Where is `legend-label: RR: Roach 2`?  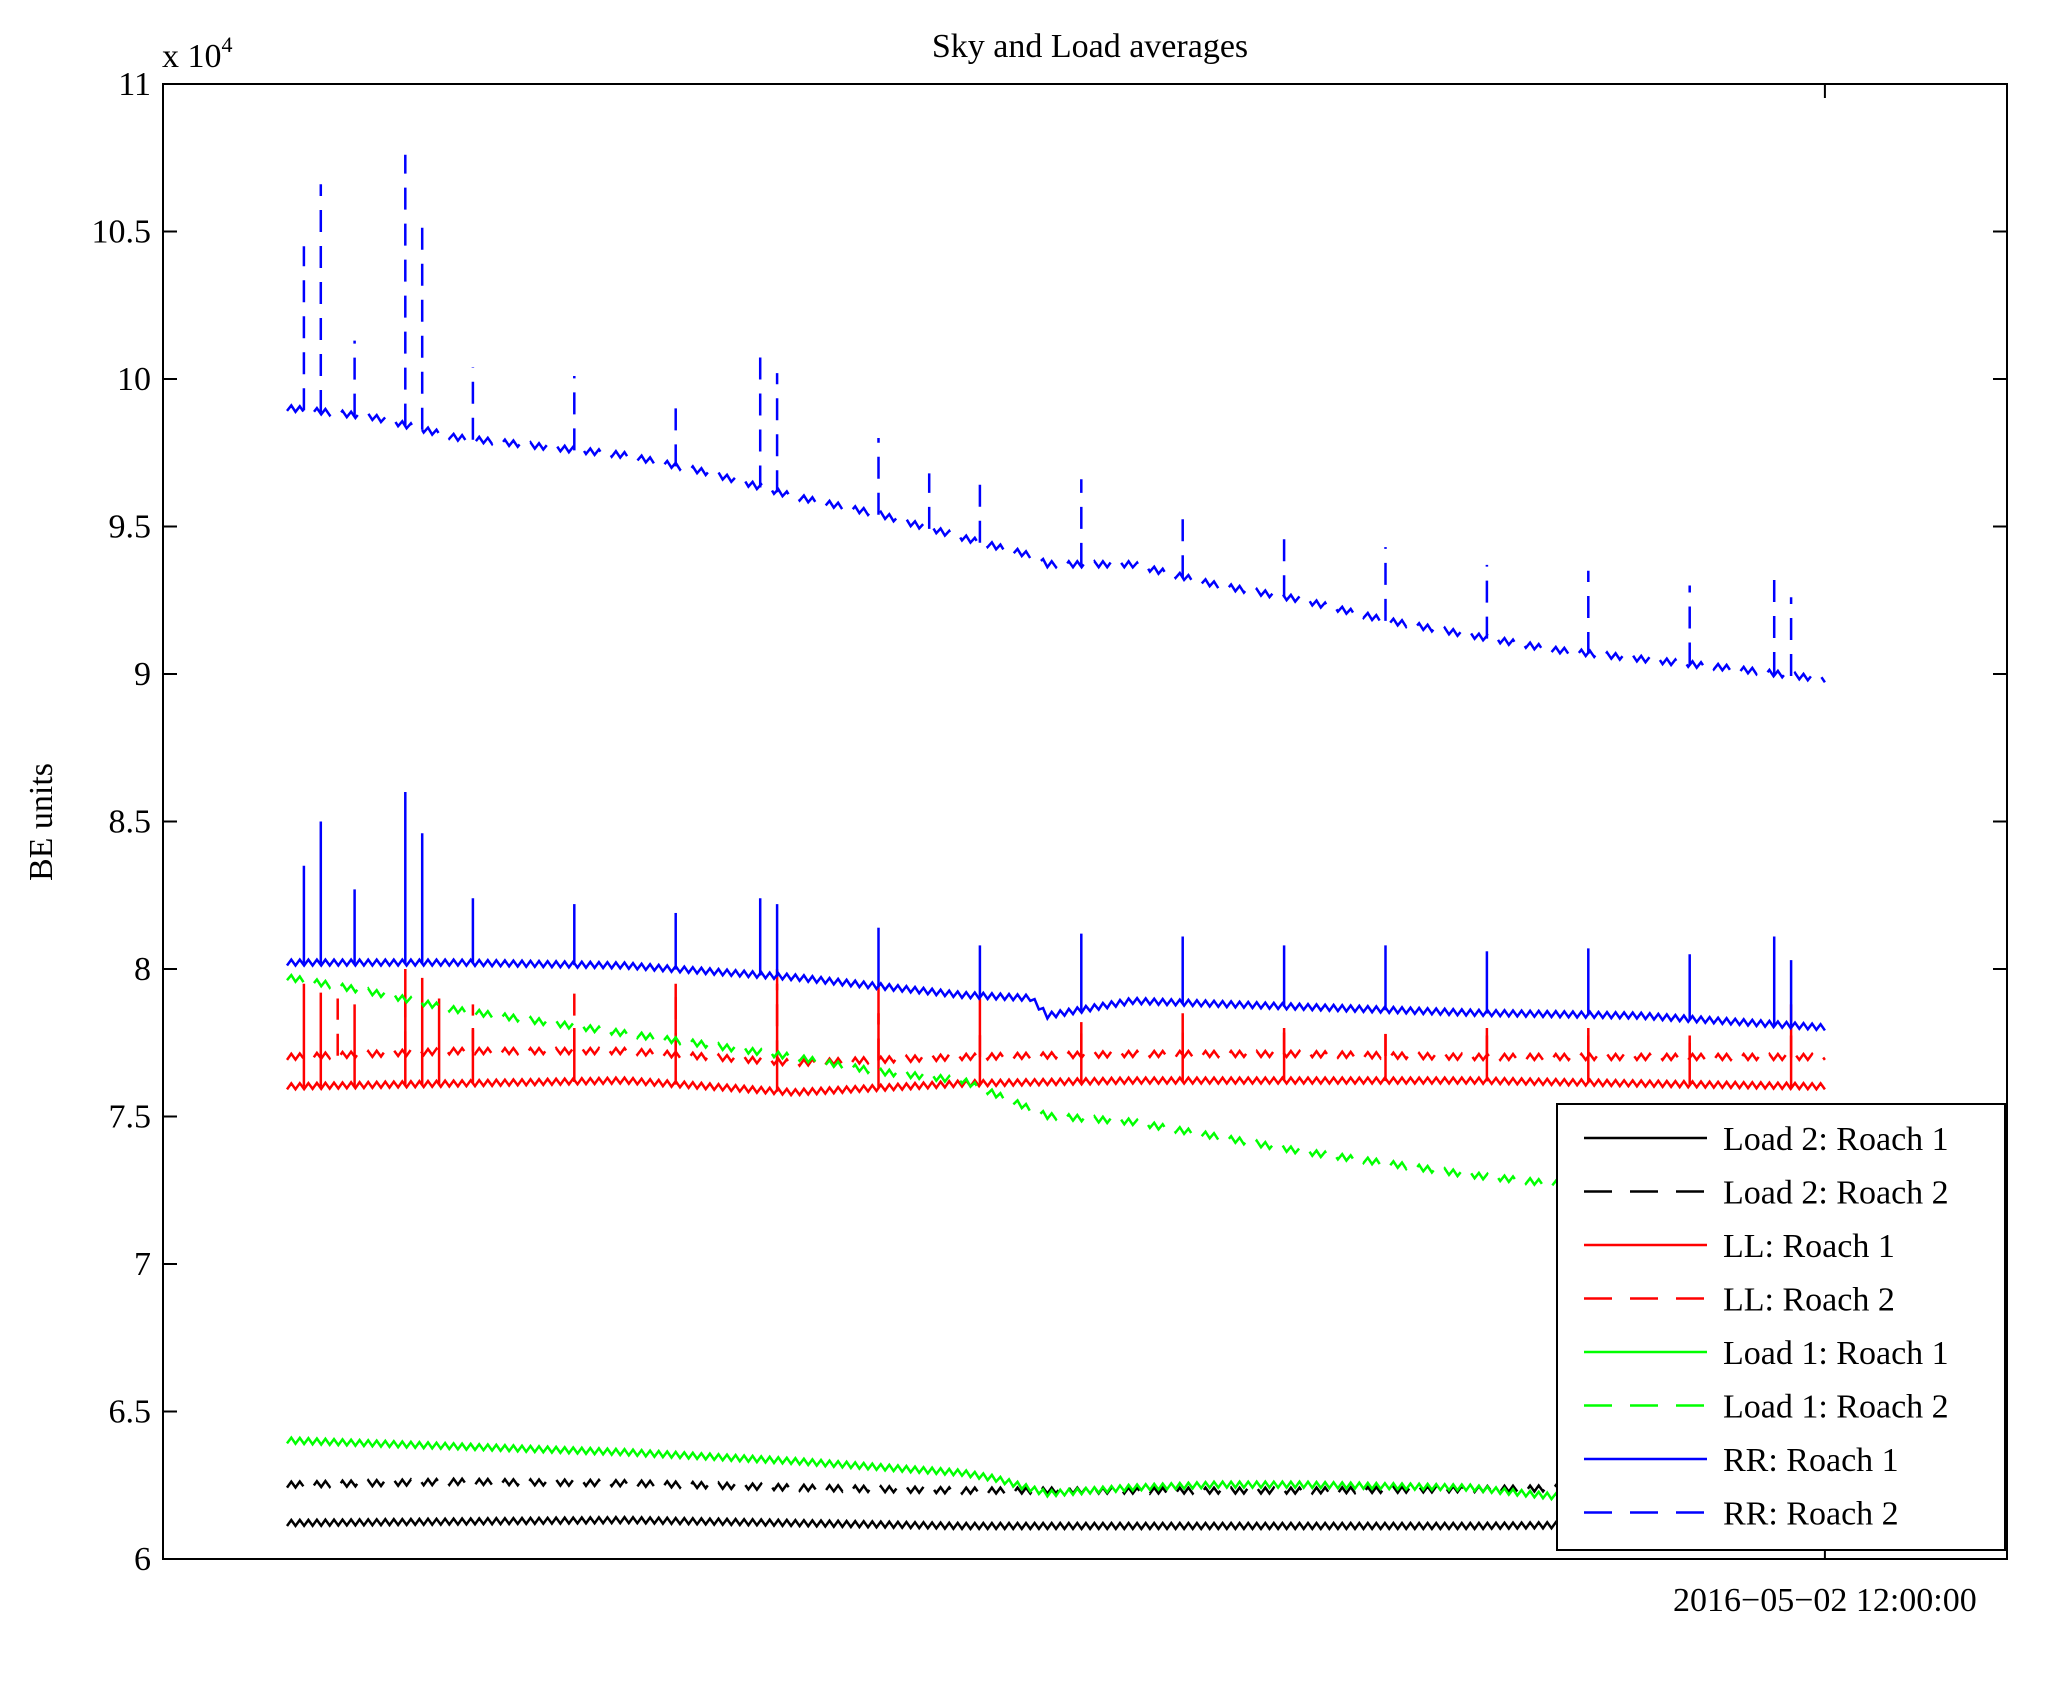 legend-label: RR: Roach 2 is located at coordinates (1811, 1514).